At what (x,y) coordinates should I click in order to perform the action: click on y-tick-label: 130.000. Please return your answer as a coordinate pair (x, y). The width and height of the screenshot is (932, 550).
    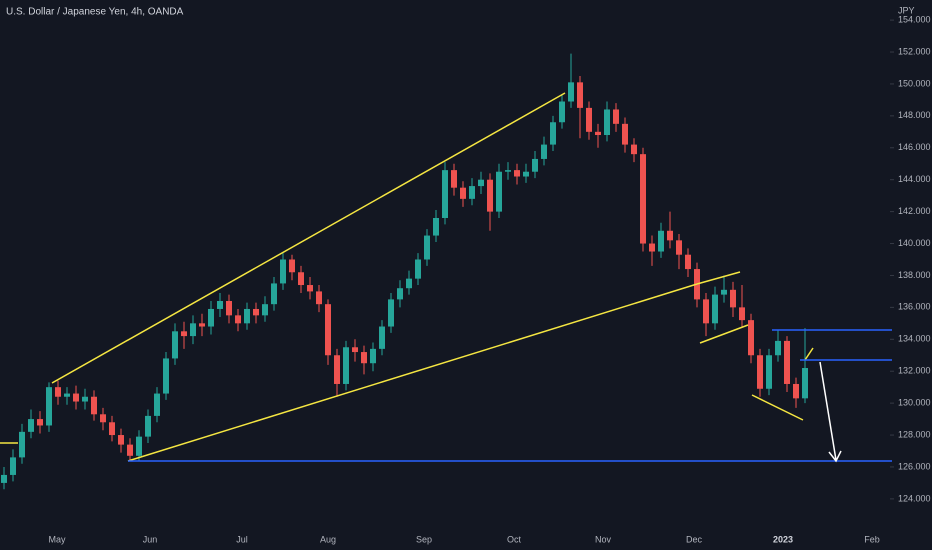
    Looking at the image, I should click on (914, 403).